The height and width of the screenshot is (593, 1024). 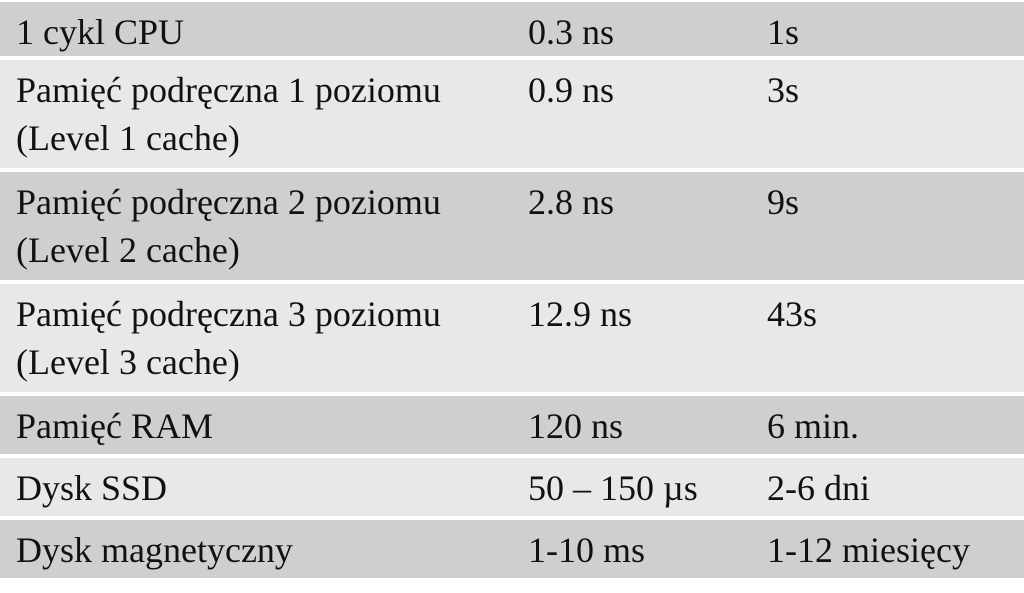 What do you see at coordinates (887, 114) in the screenshot?
I see `scaled-time-cell: 3s` at bounding box center [887, 114].